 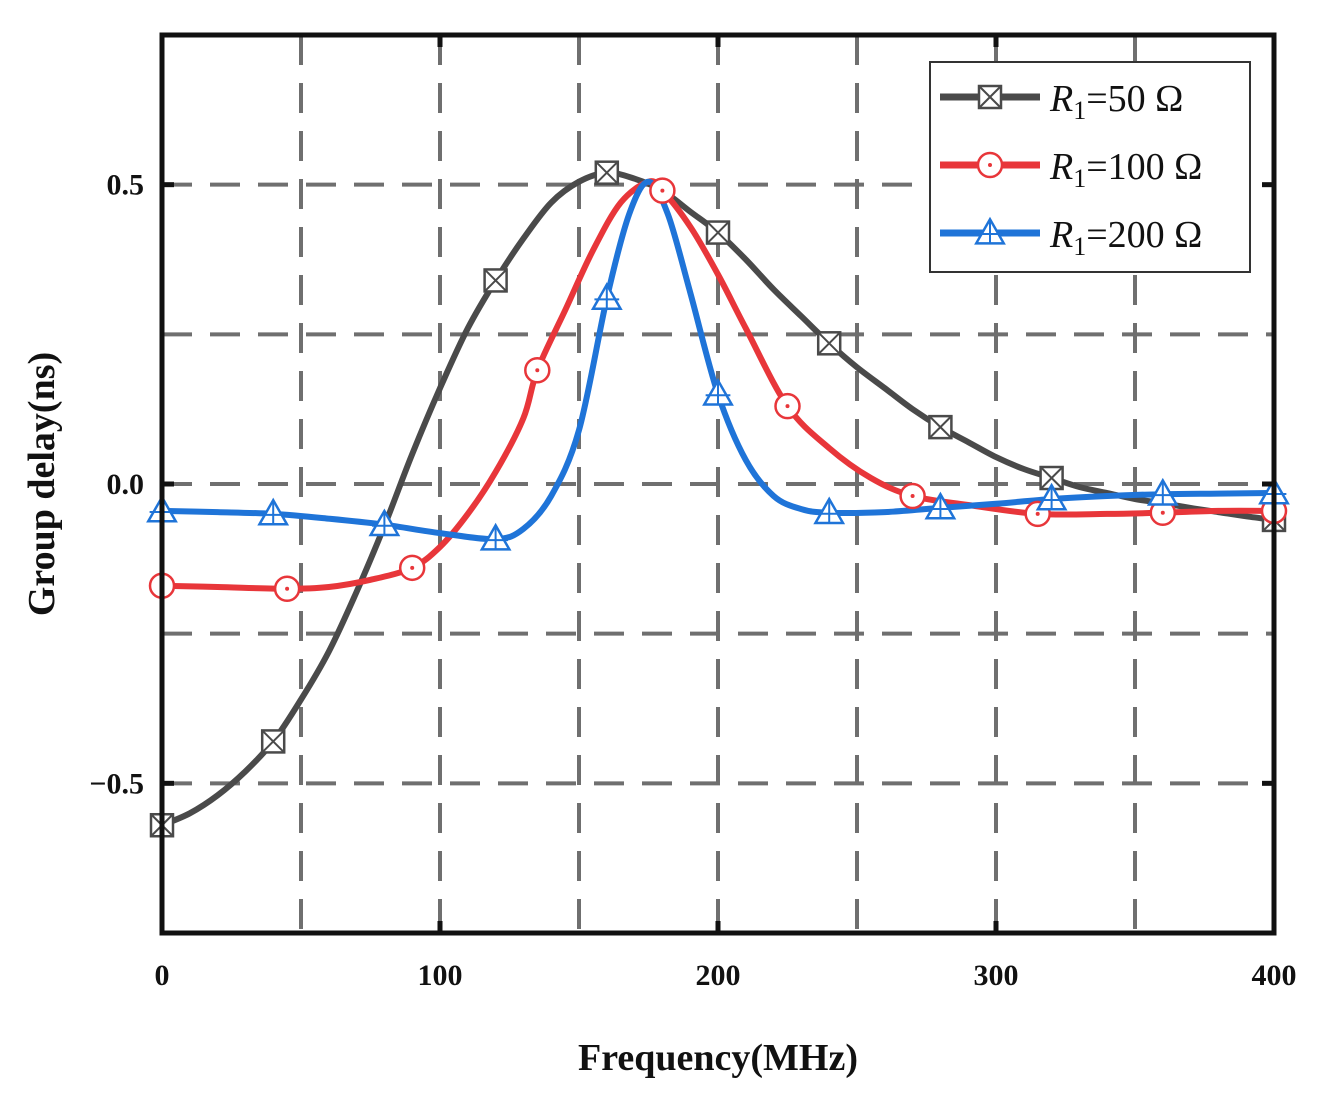 I want to click on y-tick-label: −0.5, so click(x=116, y=783).